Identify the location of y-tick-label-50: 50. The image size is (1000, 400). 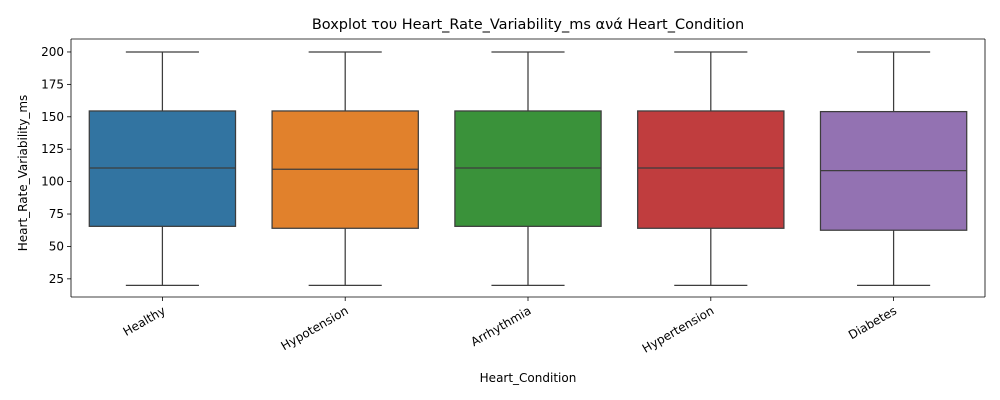
(56, 246).